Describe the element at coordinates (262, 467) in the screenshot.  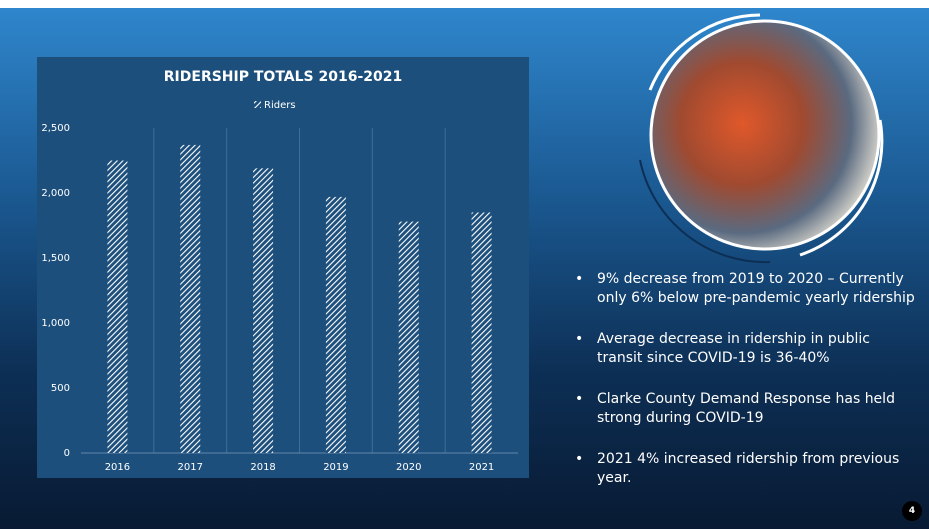
I see `x-tick-label: 2018` at that location.